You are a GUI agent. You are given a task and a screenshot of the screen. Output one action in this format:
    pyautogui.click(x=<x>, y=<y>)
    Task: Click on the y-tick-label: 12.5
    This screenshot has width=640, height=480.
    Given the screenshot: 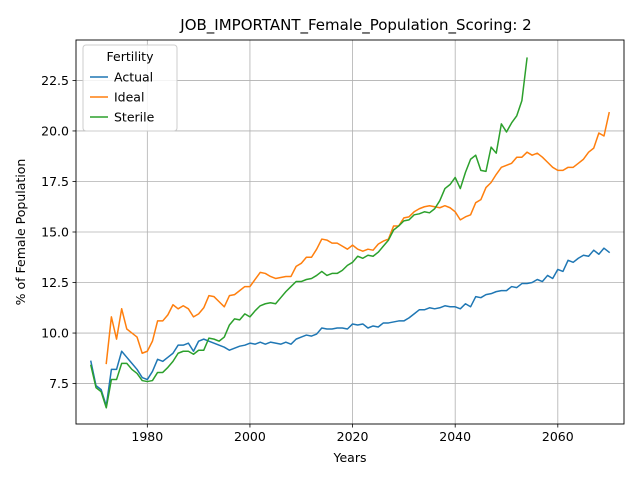 What is the action you would take?
    pyautogui.click(x=55, y=282)
    